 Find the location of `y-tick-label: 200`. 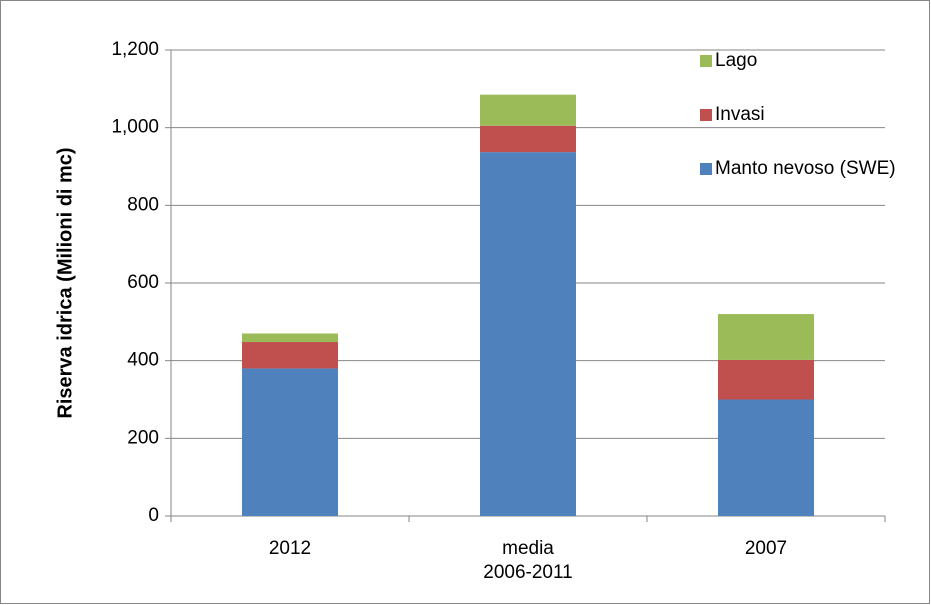

y-tick-label: 200 is located at coordinates (143, 437).